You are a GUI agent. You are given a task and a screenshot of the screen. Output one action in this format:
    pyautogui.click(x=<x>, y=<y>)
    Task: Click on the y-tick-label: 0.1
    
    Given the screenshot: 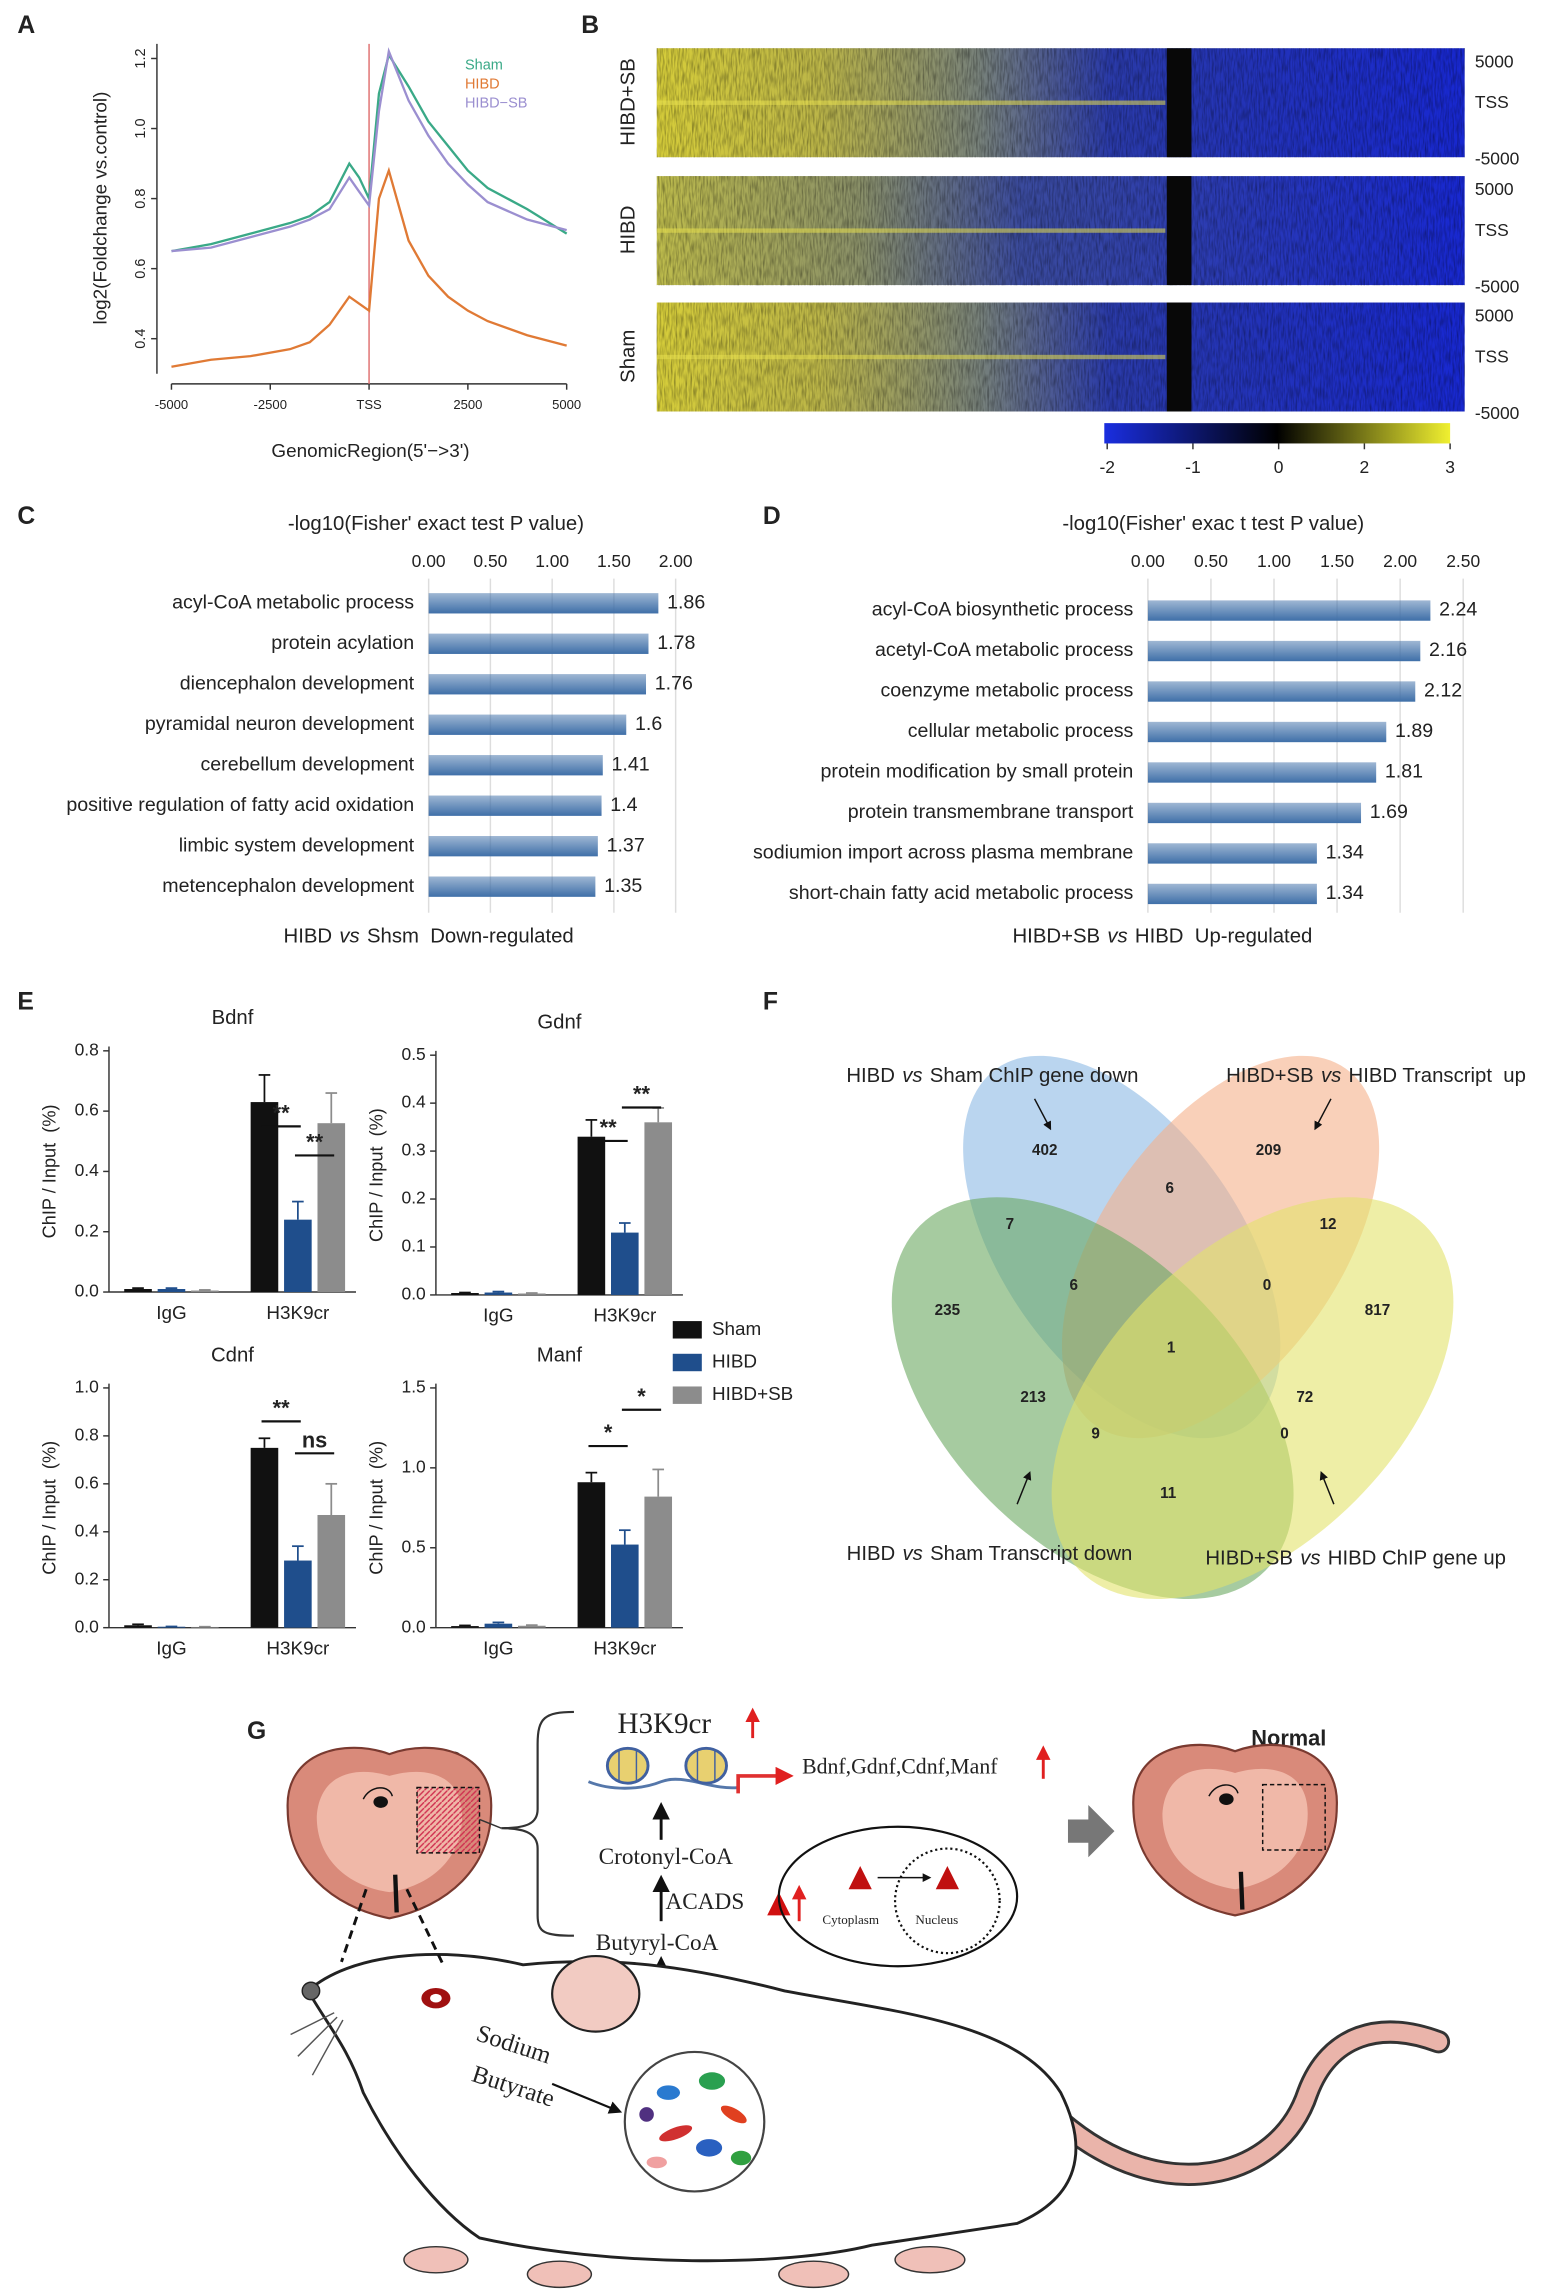 What is the action you would take?
    pyautogui.click(x=414, y=1246)
    